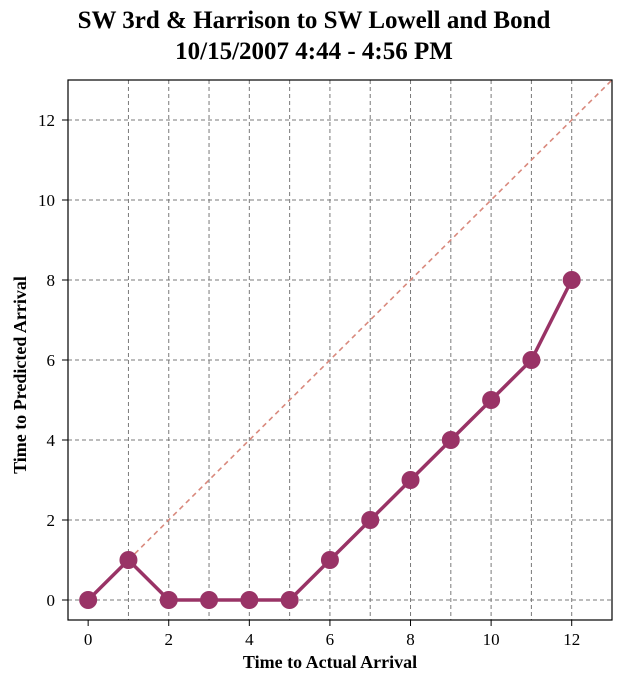 The width and height of the screenshot is (628, 675). Describe the element at coordinates (330, 662) in the screenshot. I see `x-axis-title: Time to Actual Arrival` at that location.